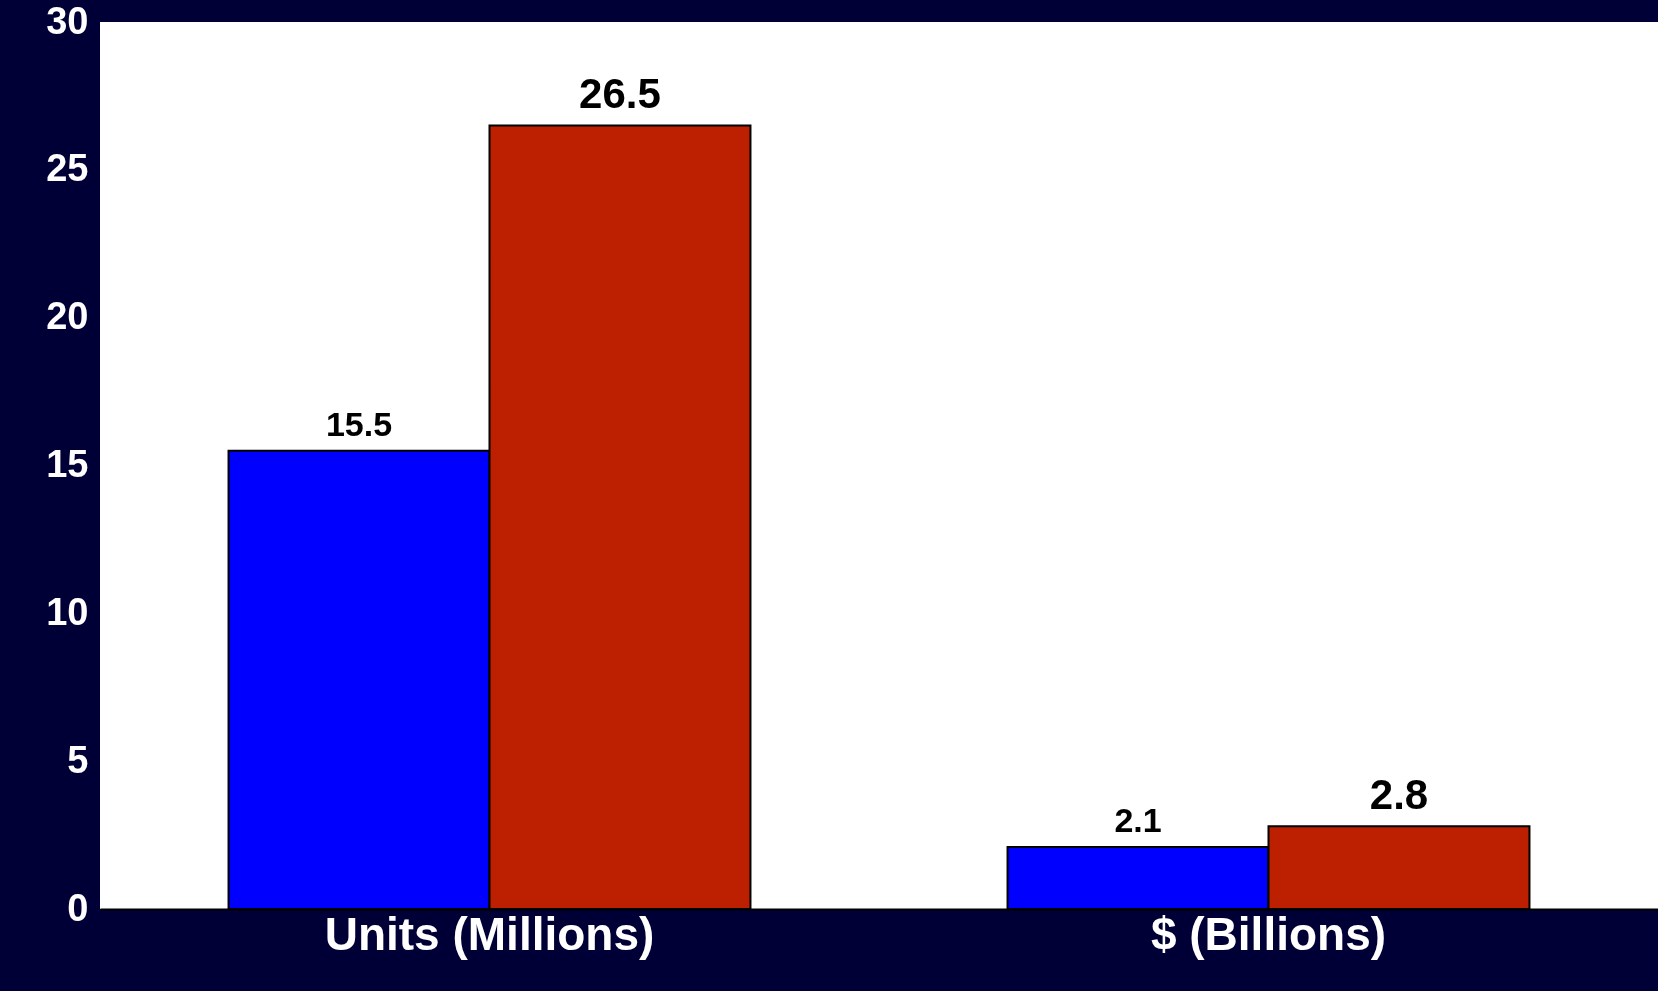  What do you see at coordinates (67, 21) in the screenshot?
I see `y-tick-label: 30` at bounding box center [67, 21].